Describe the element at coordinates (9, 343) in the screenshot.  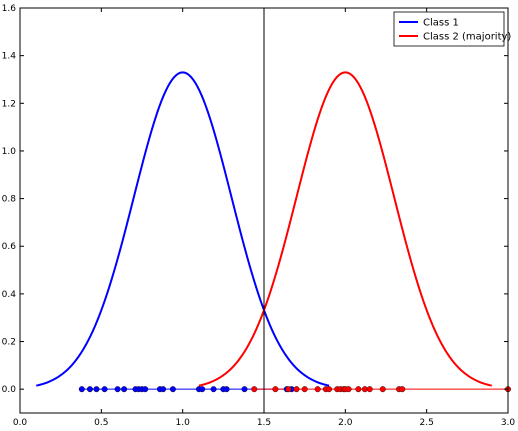
I see `y-tick-label: 0.2` at that location.